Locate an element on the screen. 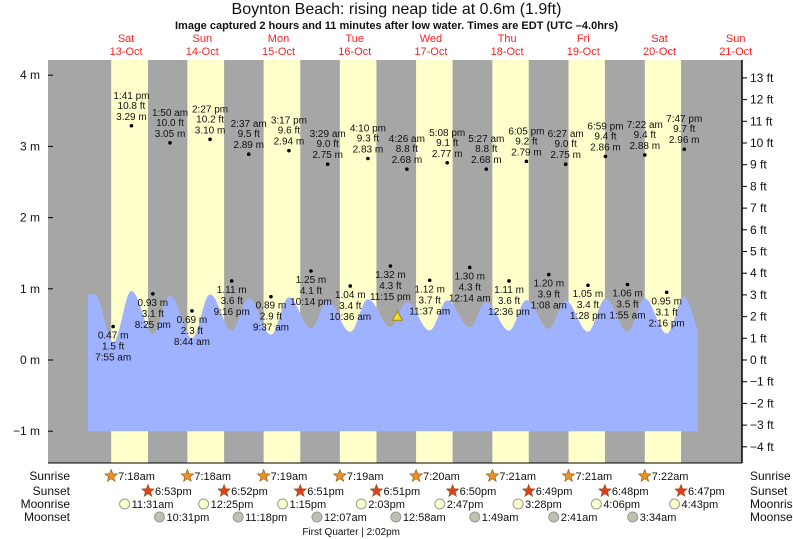 The image size is (793, 539). high-tide-time: 3:29 am is located at coordinates (328, 134).